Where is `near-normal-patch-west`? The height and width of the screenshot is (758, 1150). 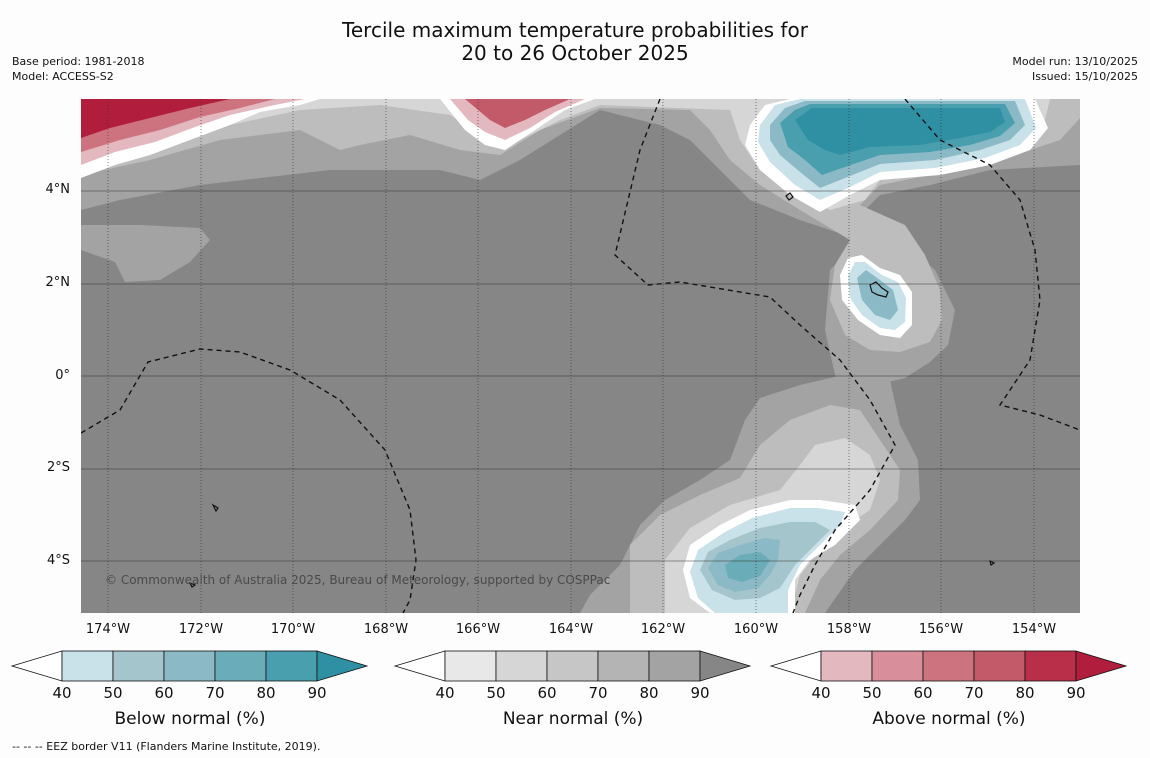 near-normal-patch-west is located at coordinates (145, 253).